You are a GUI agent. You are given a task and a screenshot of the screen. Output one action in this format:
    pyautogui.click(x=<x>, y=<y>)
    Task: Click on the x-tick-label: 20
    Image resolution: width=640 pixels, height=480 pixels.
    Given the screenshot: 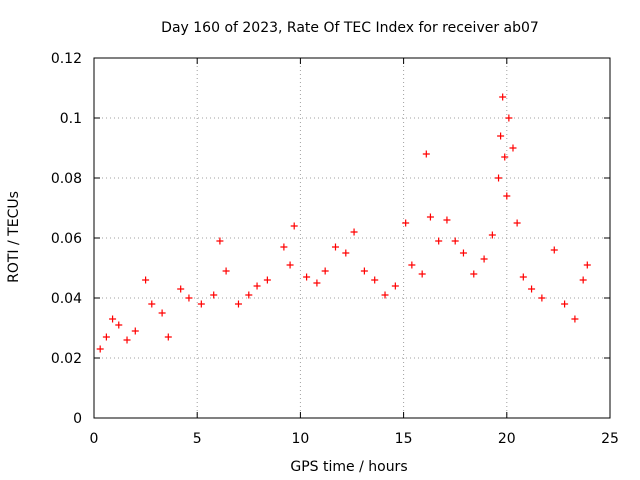 What is the action you would take?
    pyautogui.click(x=507, y=439)
    